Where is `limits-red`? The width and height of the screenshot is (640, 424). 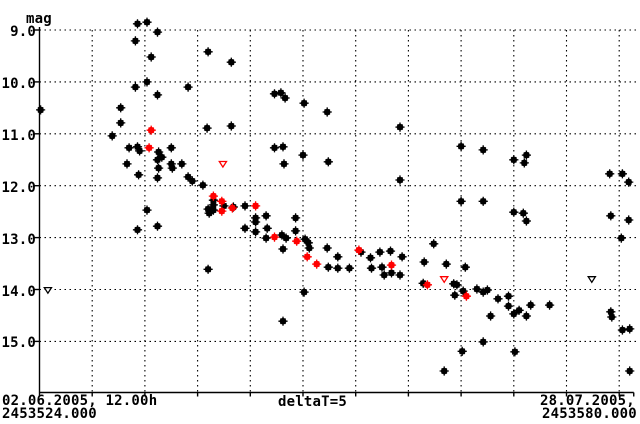
limits-red is located at coordinates (333, 222).